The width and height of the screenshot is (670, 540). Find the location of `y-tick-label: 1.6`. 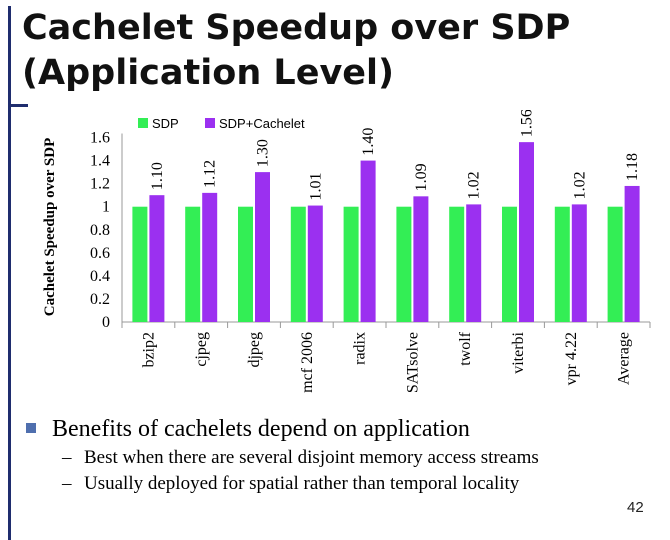

y-tick-label: 1.6 is located at coordinates (100, 138).